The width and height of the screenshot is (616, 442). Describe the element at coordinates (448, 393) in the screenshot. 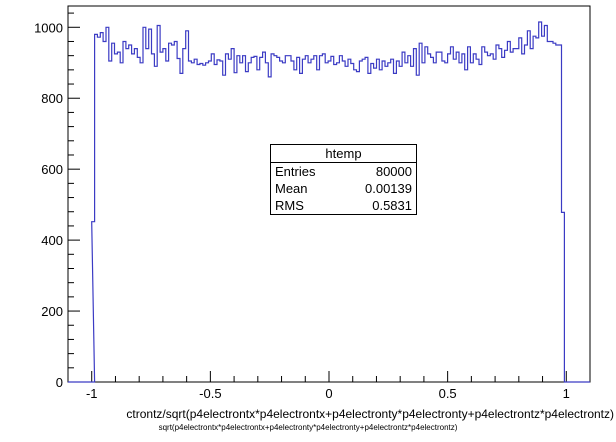

I see `x-tick-label: 0.5` at that location.